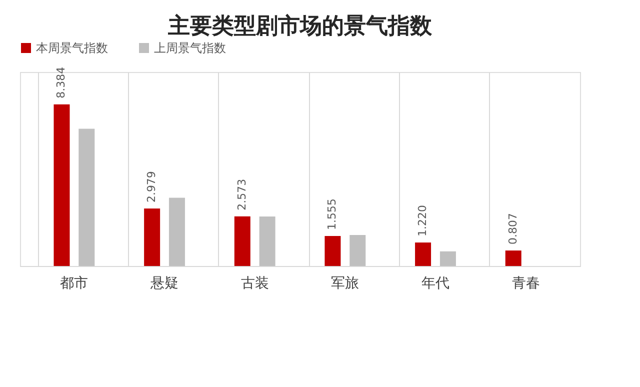  What do you see at coordinates (151, 187) in the screenshot?
I see `data-label: 2.979` at bounding box center [151, 187].